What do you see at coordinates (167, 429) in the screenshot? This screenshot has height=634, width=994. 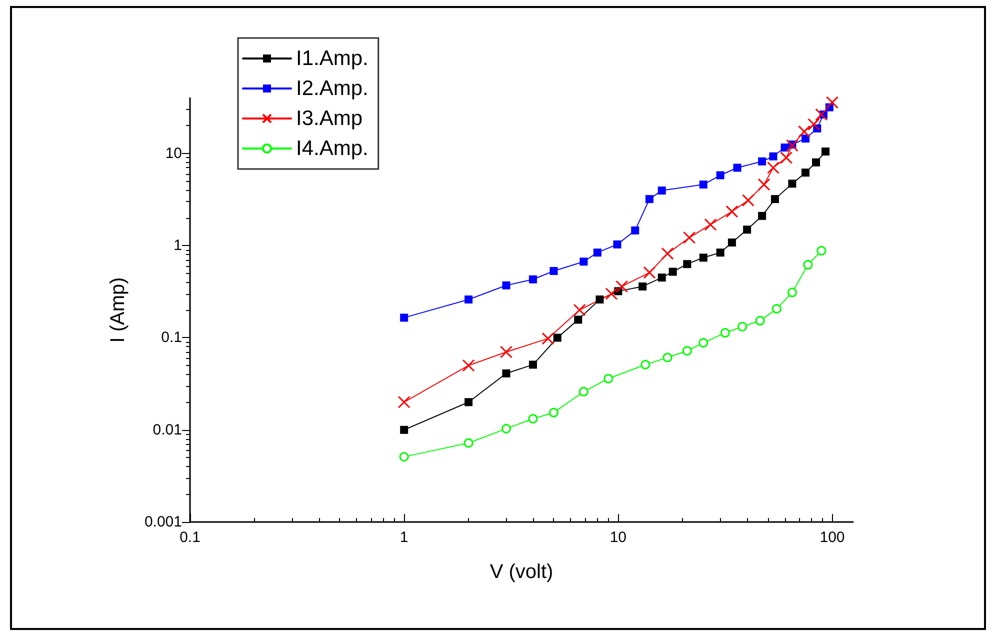 I see `y-tick-label: 0.01` at bounding box center [167, 429].